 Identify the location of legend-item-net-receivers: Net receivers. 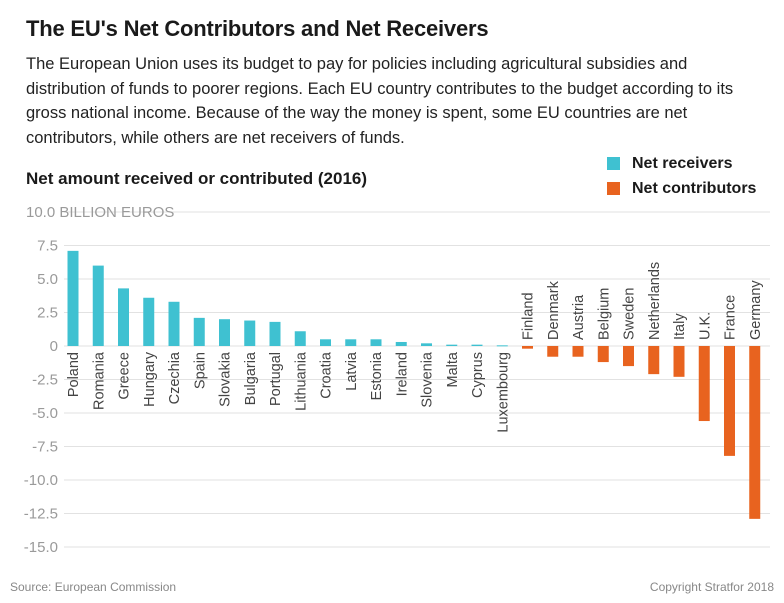
(681, 163).